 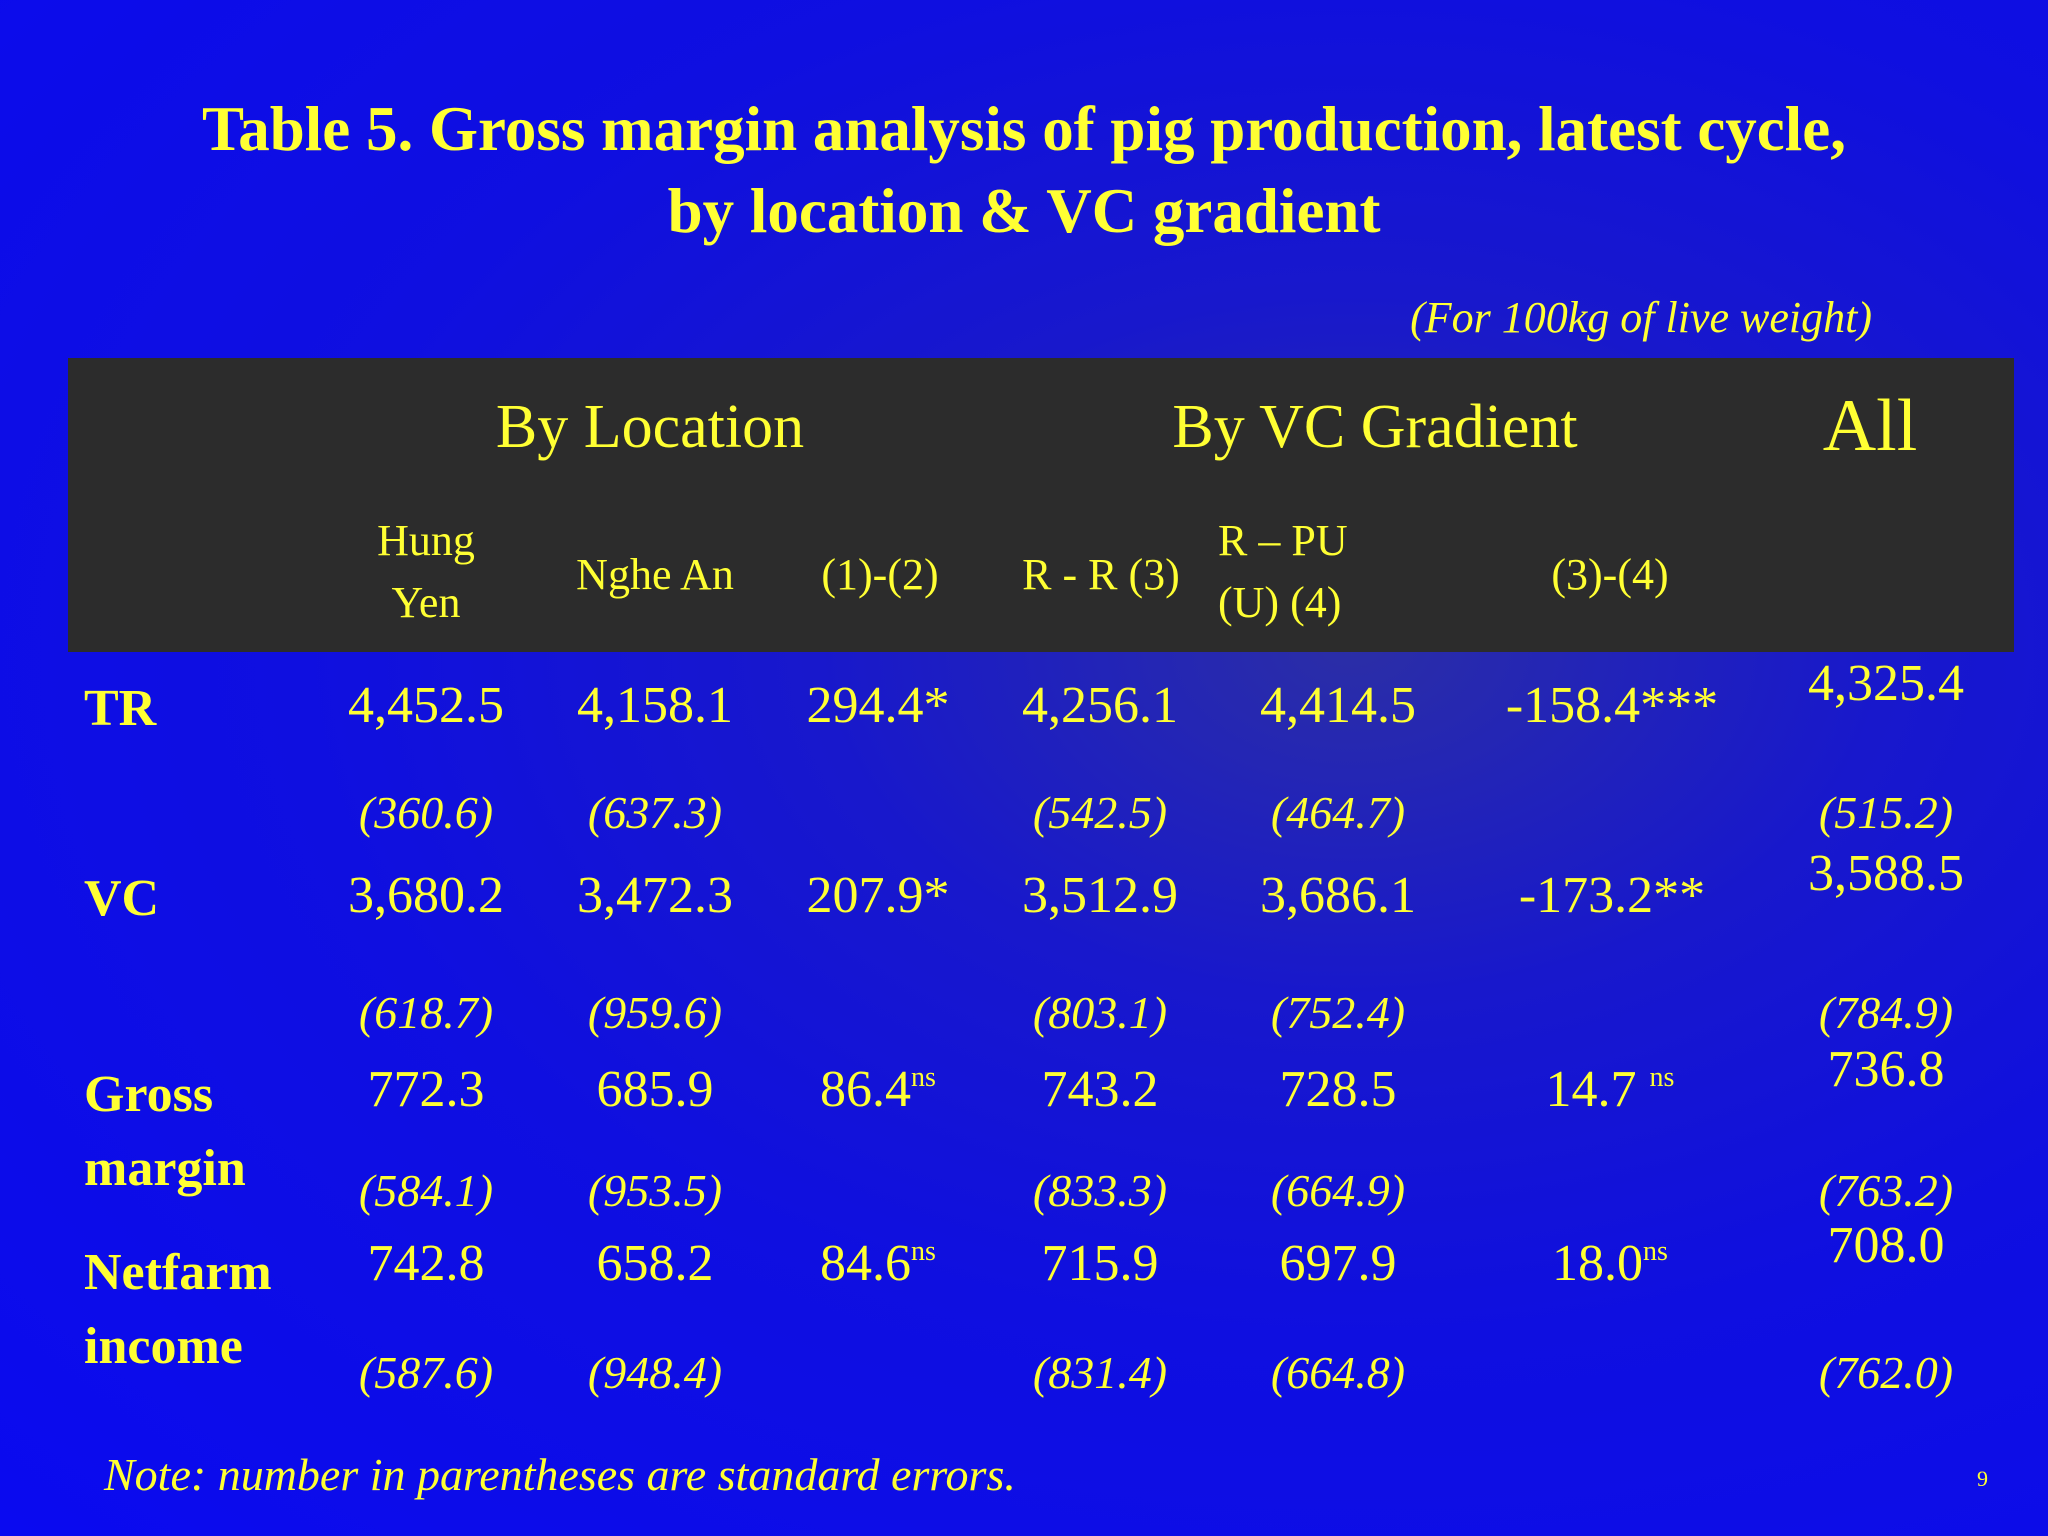 What do you see at coordinates (426, 812) in the screenshot?
I see `table-cell-se: (360.6)` at bounding box center [426, 812].